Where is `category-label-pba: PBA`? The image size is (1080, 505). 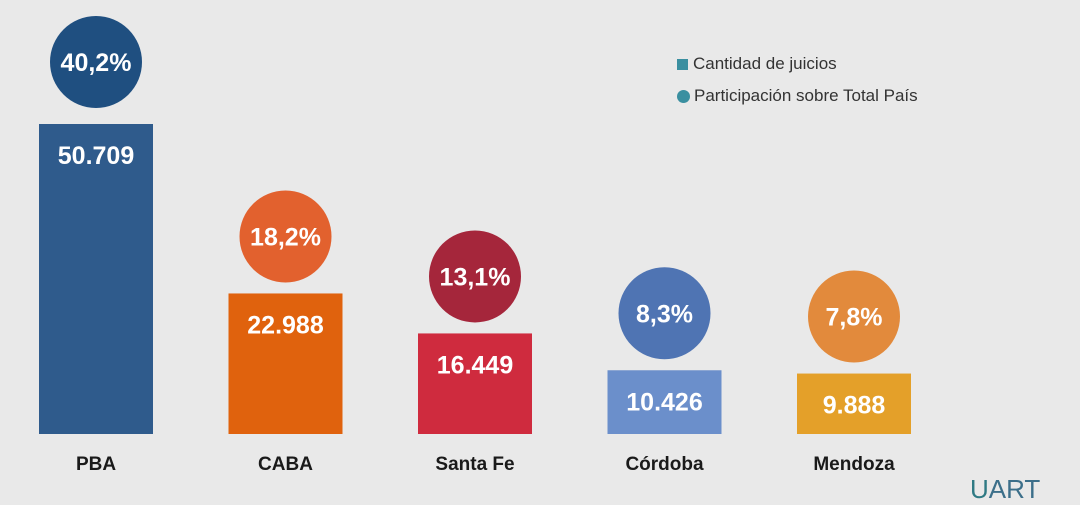 category-label-pba: PBA is located at coordinates (96, 464).